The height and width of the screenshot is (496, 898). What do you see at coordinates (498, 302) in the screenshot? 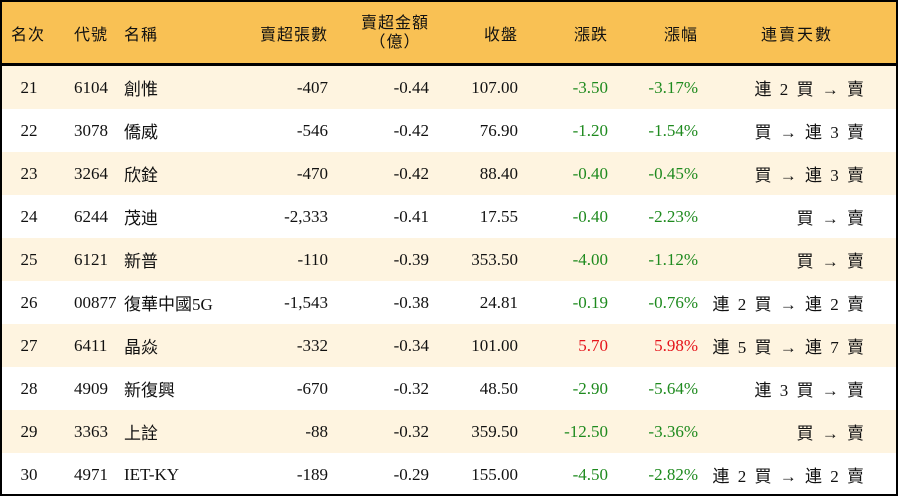
I see `cell-close: 24.81` at bounding box center [498, 302].